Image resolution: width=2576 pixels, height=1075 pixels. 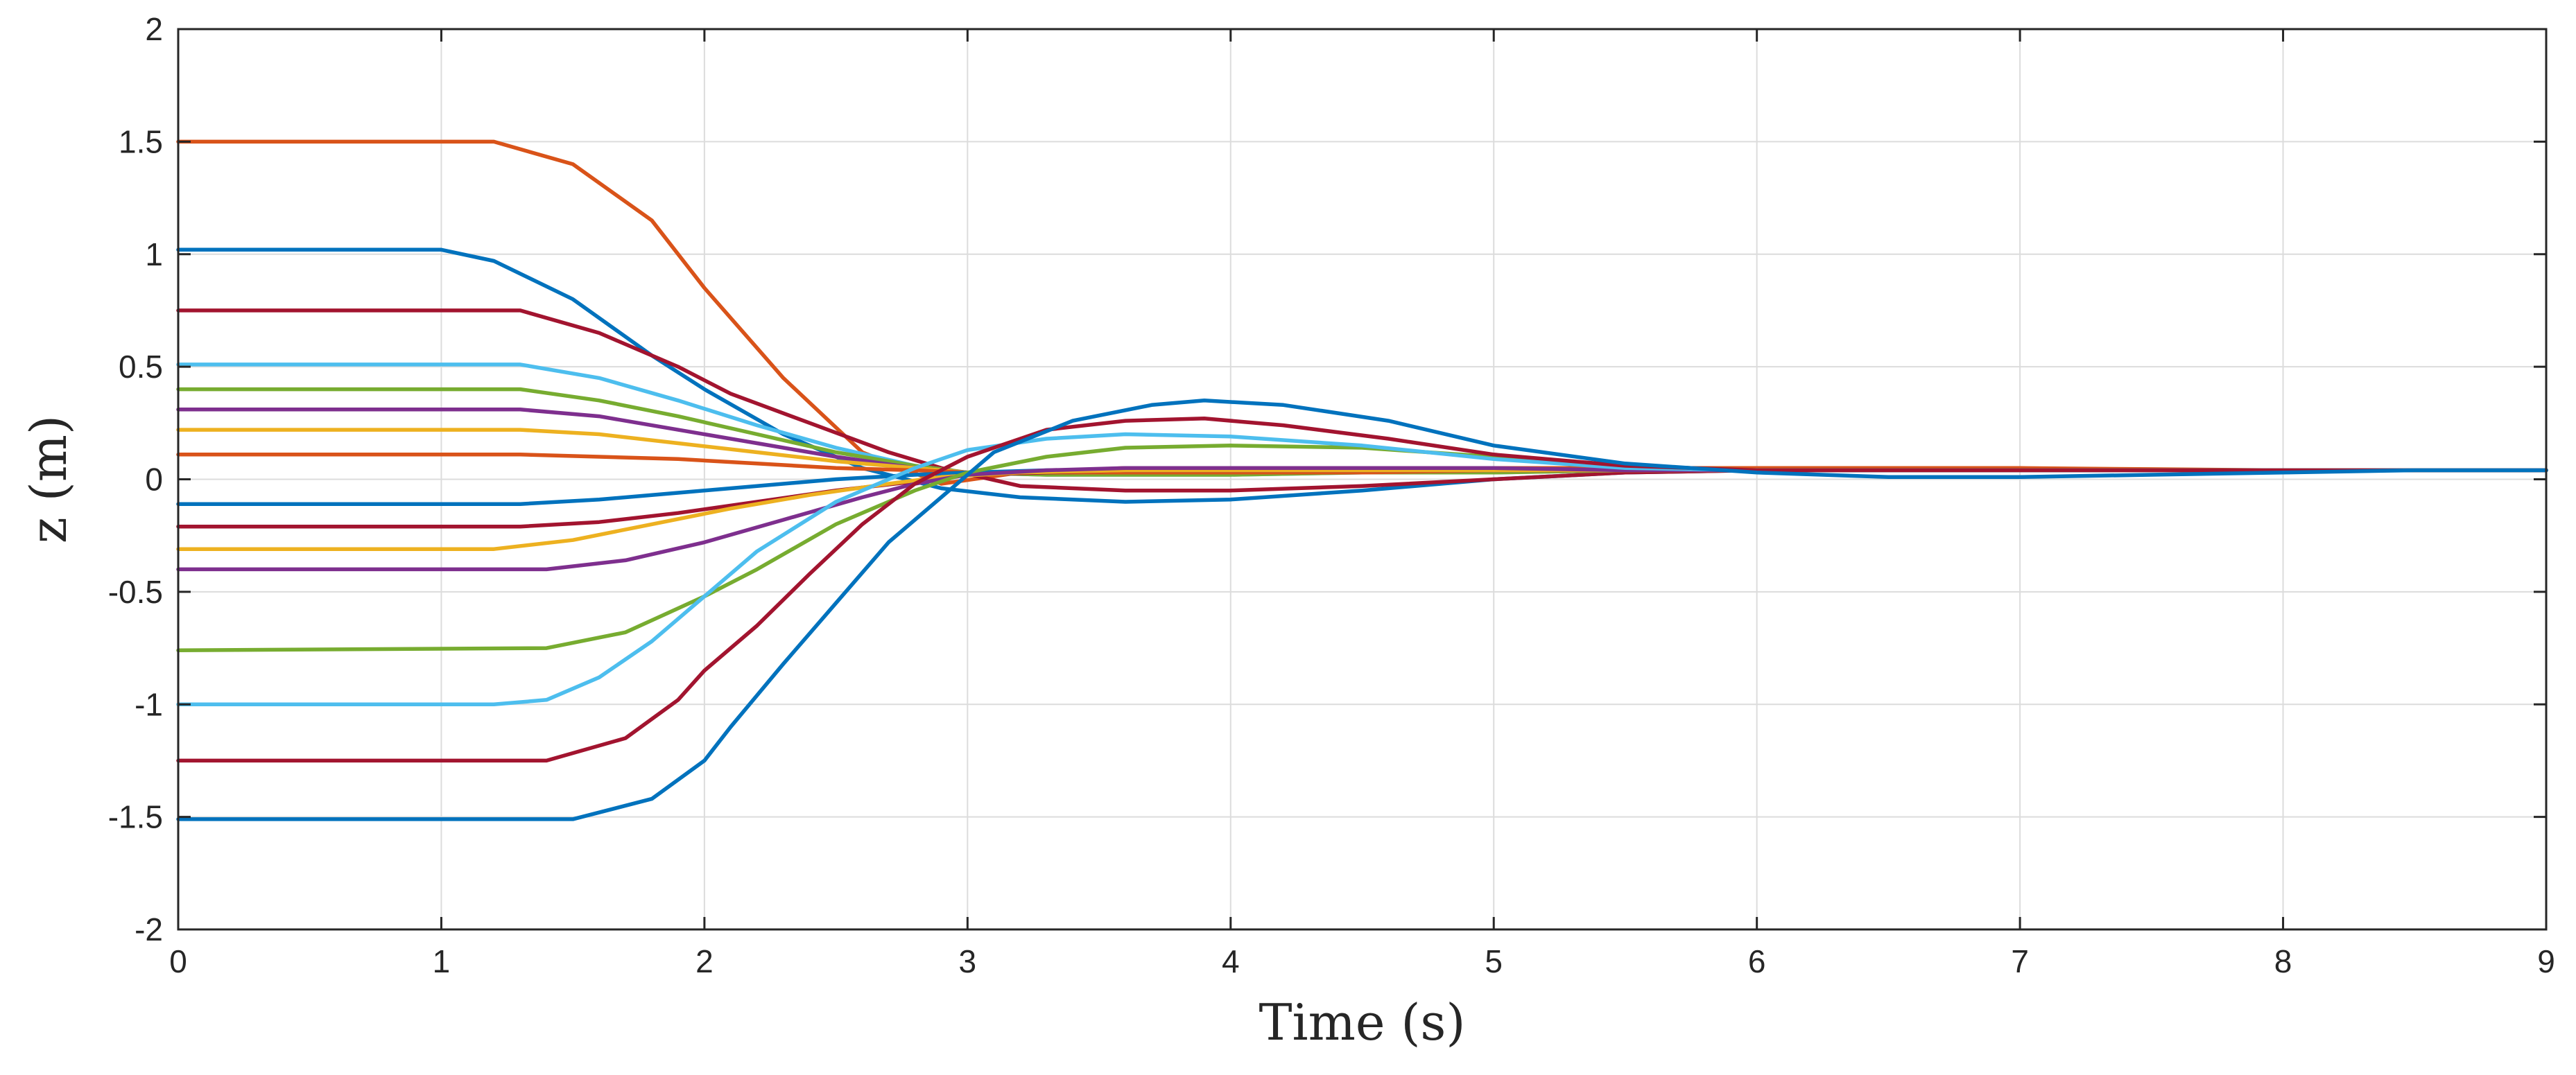 What do you see at coordinates (149, 929) in the screenshot?
I see `y-tick-label: -2` at bounding box center [149, 929].